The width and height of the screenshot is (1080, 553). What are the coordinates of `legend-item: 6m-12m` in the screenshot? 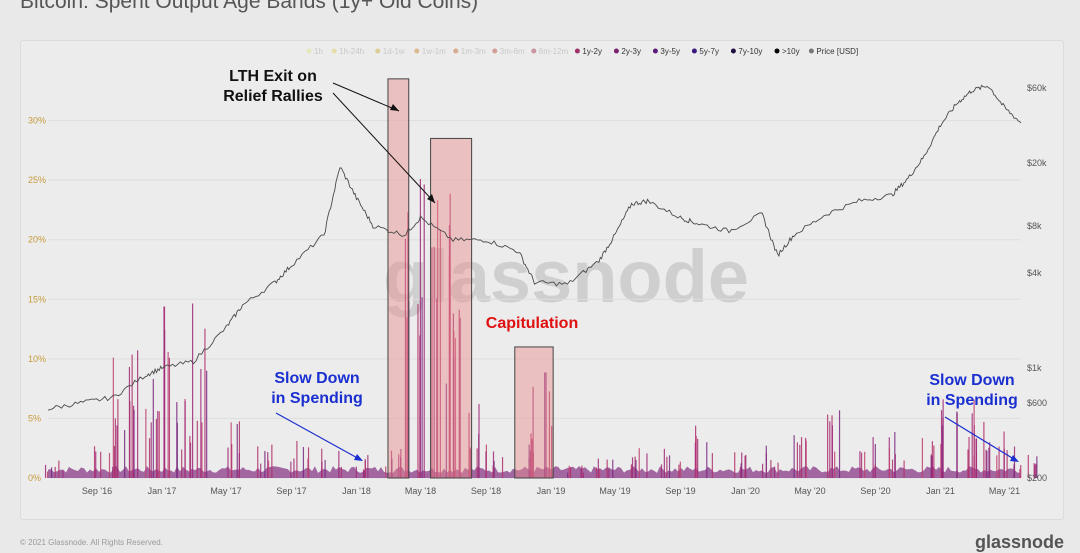 It's located at (549, 51).